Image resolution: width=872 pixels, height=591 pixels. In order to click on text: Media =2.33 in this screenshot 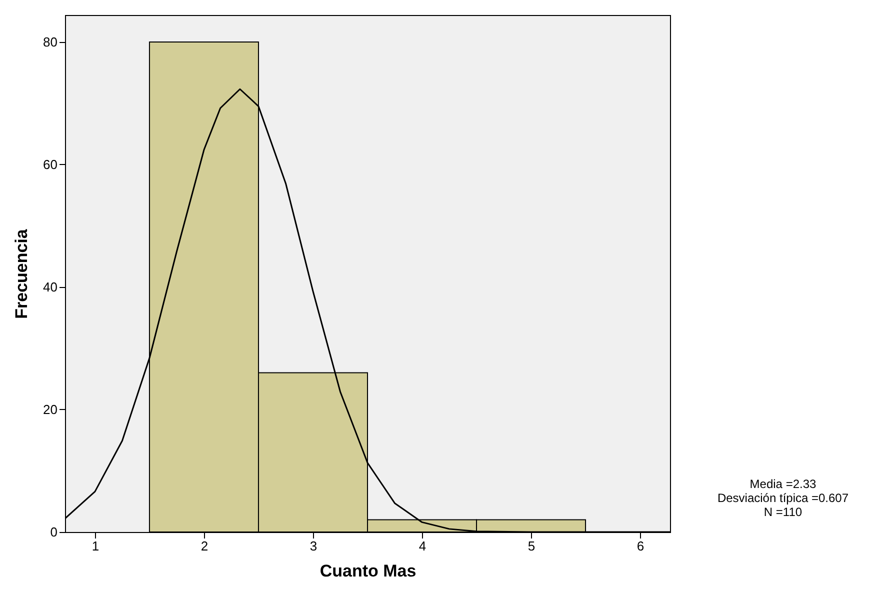, I will do `click(783, 484)`.